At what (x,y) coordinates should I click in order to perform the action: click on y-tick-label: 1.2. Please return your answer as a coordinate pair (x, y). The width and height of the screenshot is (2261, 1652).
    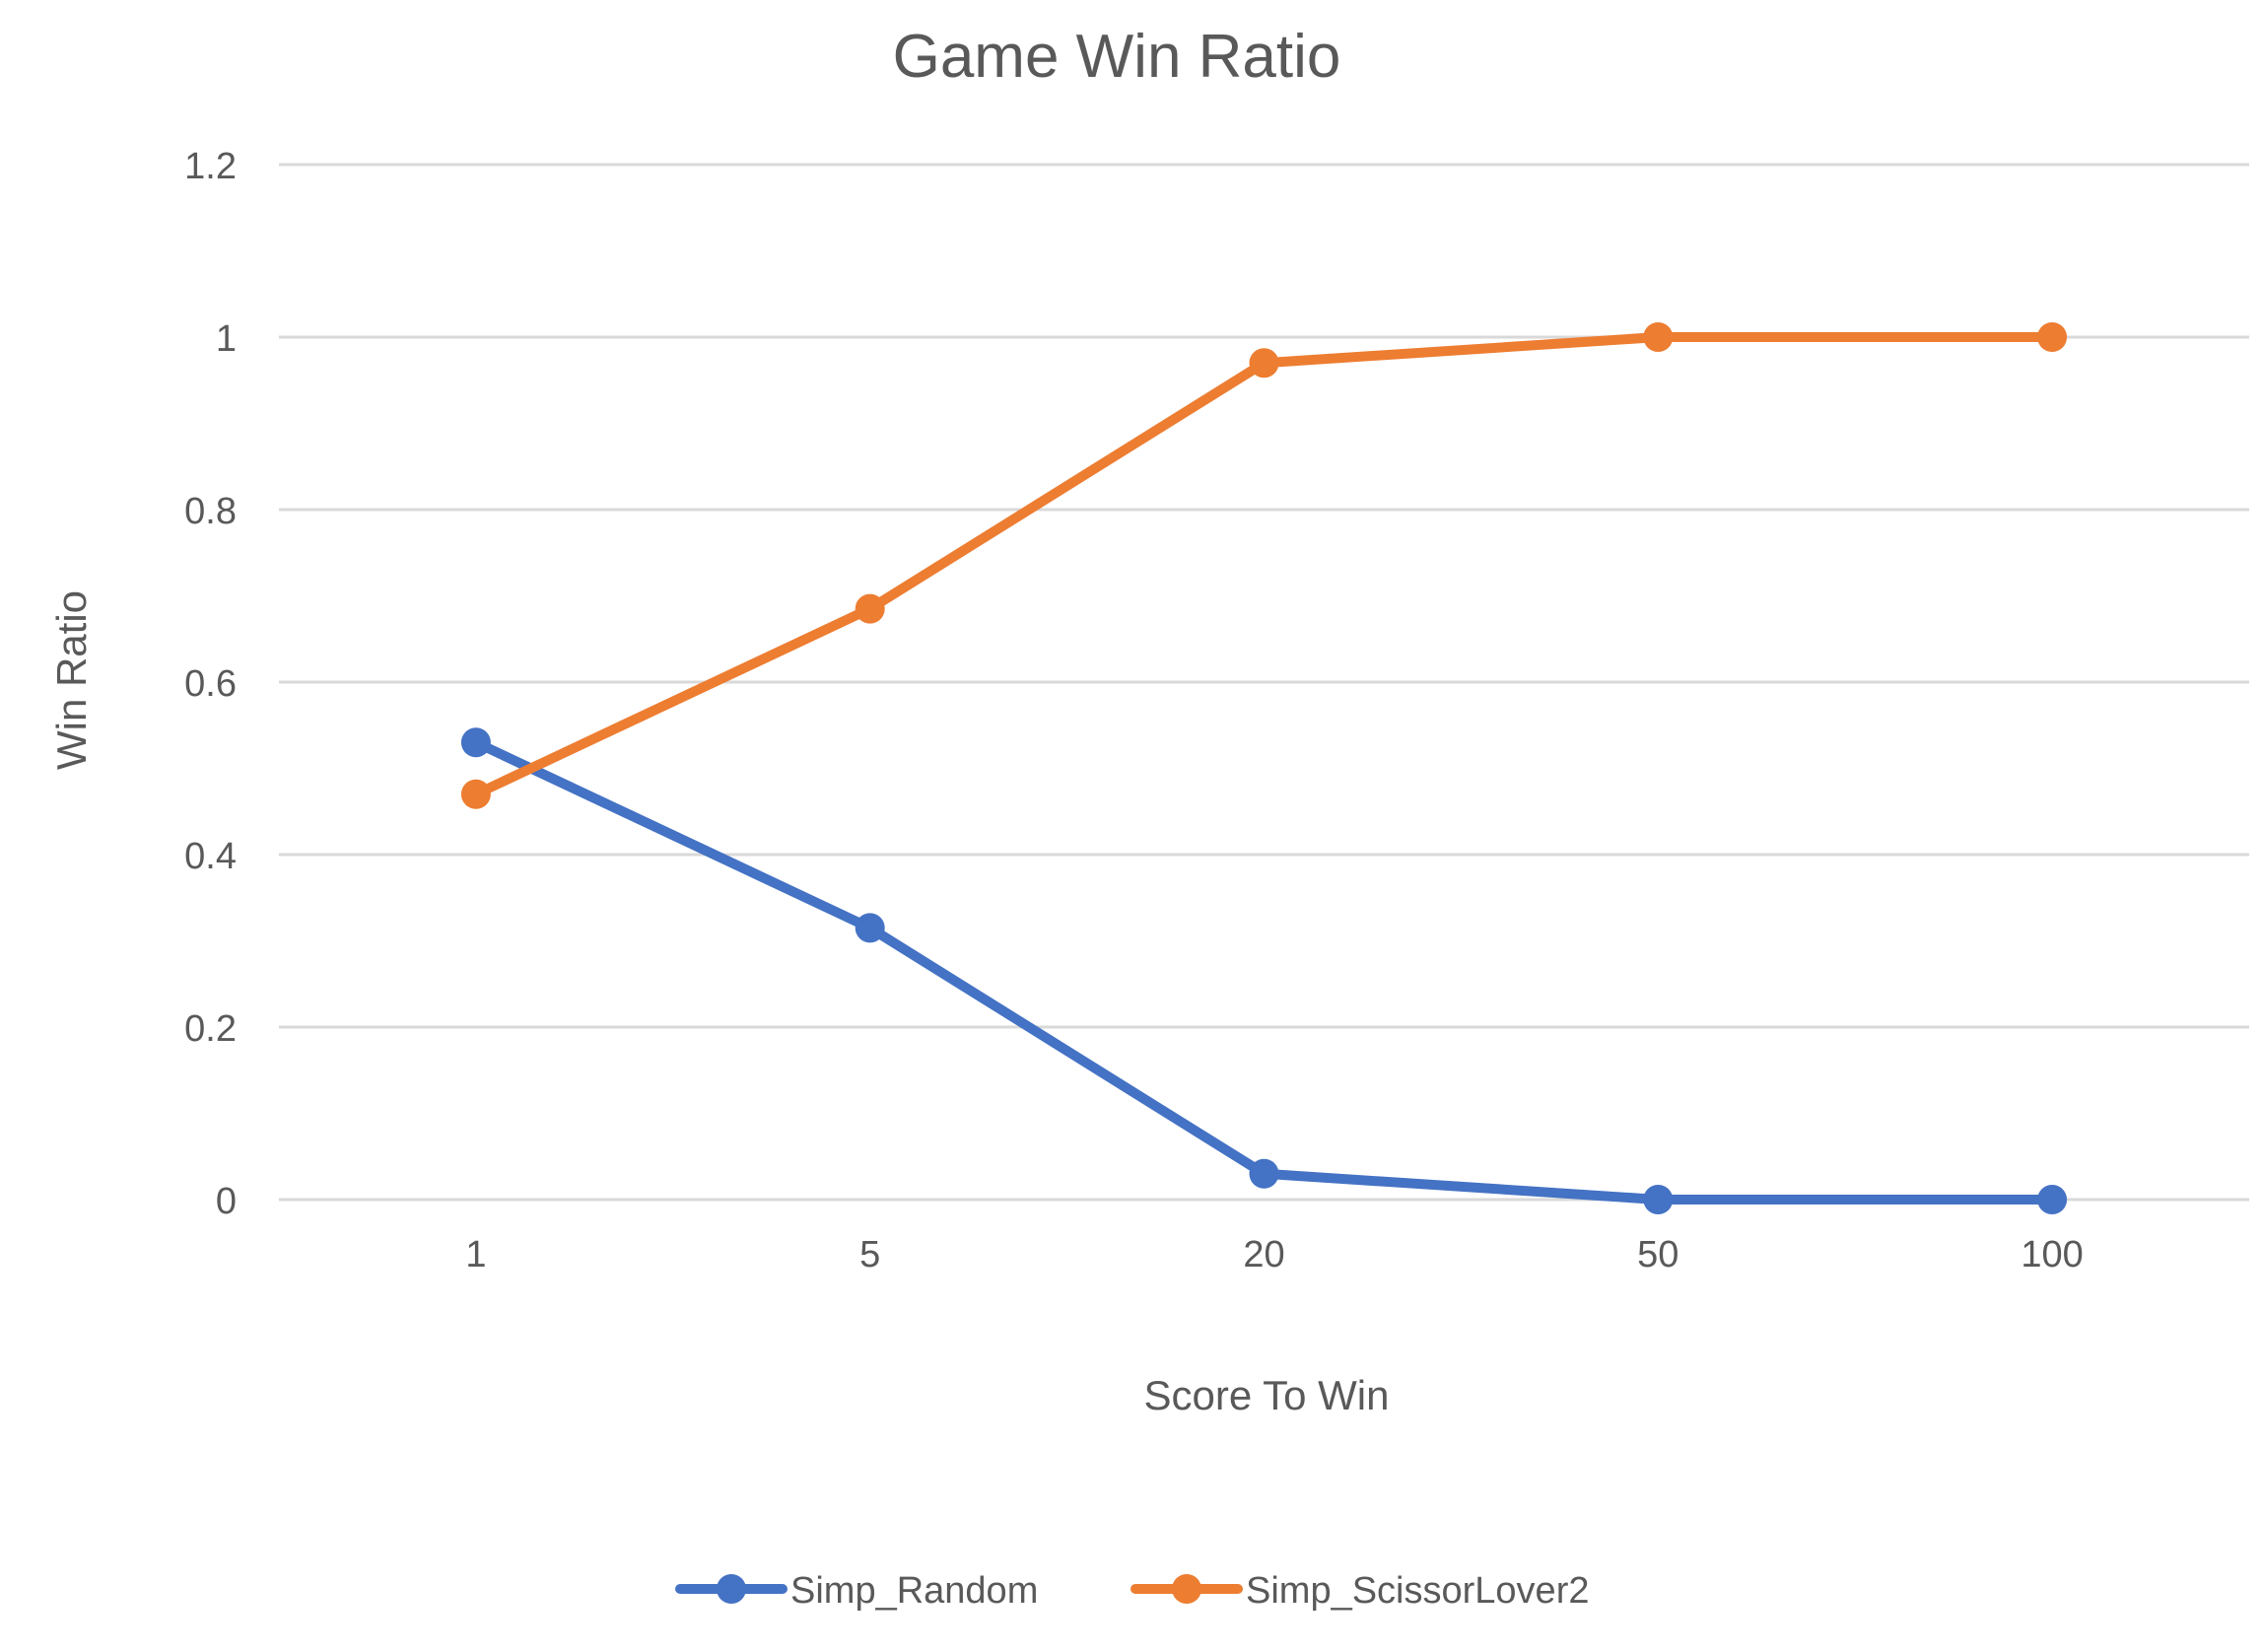
    Looking at the image, I should click on (210, 166).